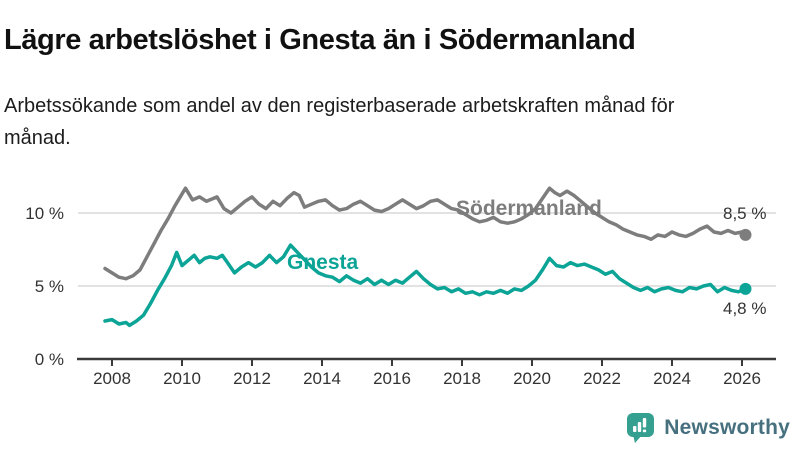 The height and width of the screenshot is (450, 800). Describe the element at coordinates (182, 378) in the screenshot. I see `x-axis-tick-label: 2010` at that location.